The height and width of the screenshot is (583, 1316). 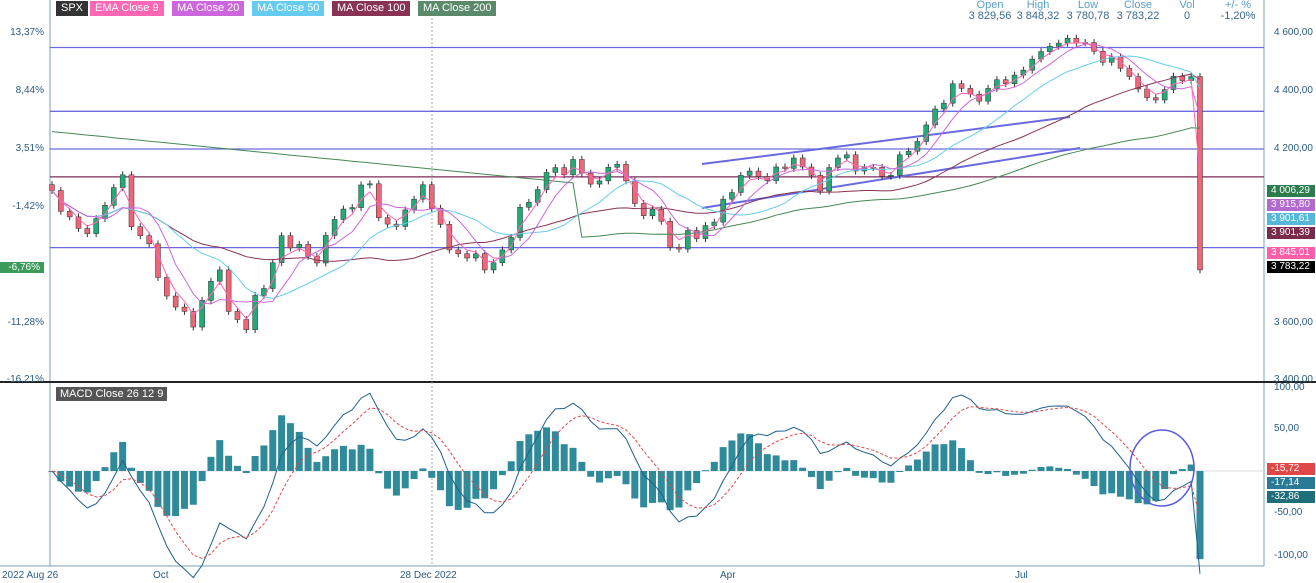 What do you see at coordinates (208, 8) in the screenshot?
I see `legend-ma20: MA Close 20` at bounding box center [208, 8].